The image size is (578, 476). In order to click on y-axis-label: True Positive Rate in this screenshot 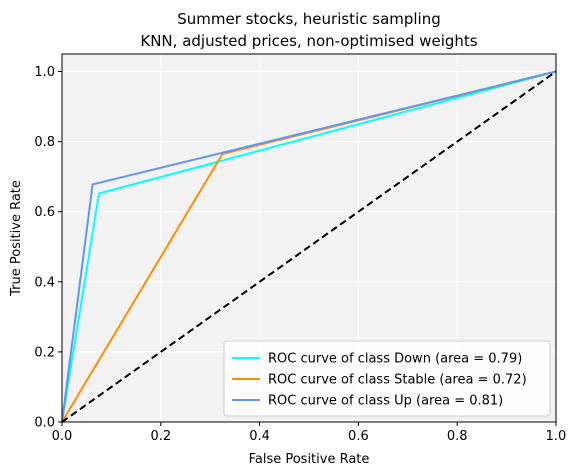, I will do `click(16, 238)`.